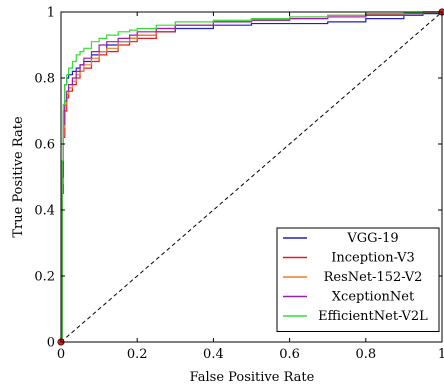  What do you see at coordinates (61, 354) in the screenshot?
I see `x-tick-label: 0` at bounding box center [61, 354].